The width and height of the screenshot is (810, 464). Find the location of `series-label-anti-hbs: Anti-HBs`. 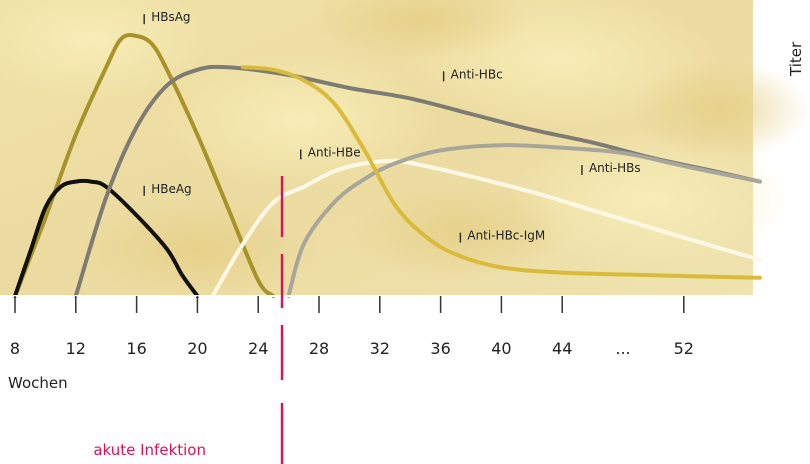

series-label-anti-hbs: Anti-HBs is located at coordinates (611, 168).